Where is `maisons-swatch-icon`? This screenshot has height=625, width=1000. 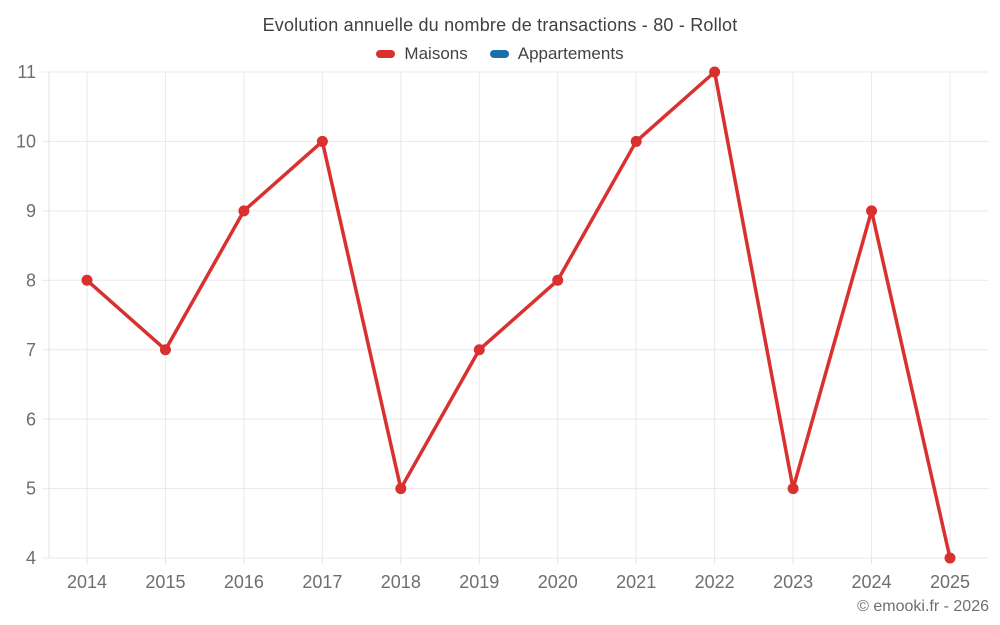
maisons-swatch-icon is located at coordinates (386, 54).